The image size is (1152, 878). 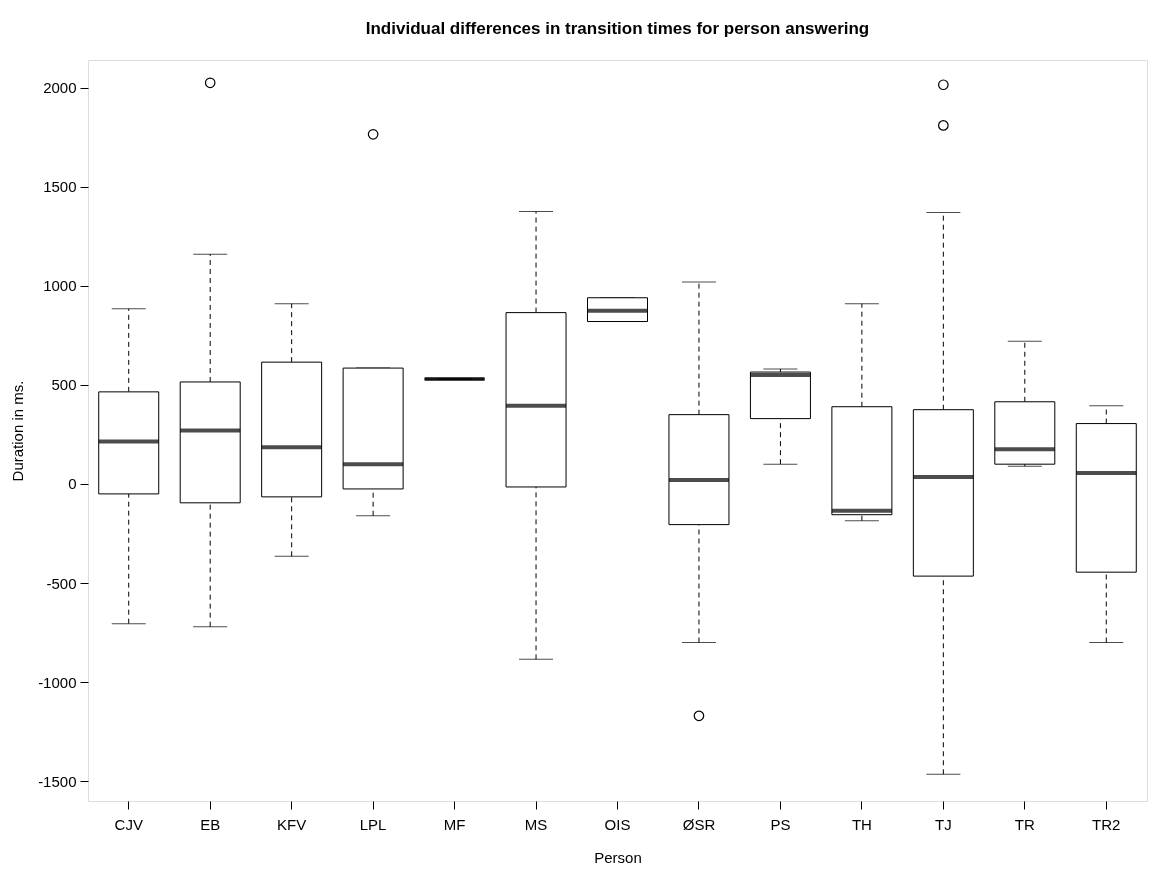 What do you see at coordinates (18, 431) in the screenshot?
I see `y-axis-title: Duration in ms.` at bounding box center [18, 431].